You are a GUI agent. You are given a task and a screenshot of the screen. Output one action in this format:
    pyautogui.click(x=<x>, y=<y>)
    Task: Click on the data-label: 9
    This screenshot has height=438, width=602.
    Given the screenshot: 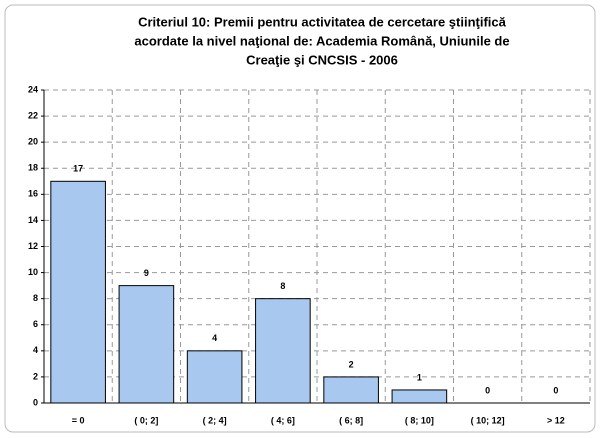 What is the action you would take?
    pyautogui.click(x=146, y=273)
    